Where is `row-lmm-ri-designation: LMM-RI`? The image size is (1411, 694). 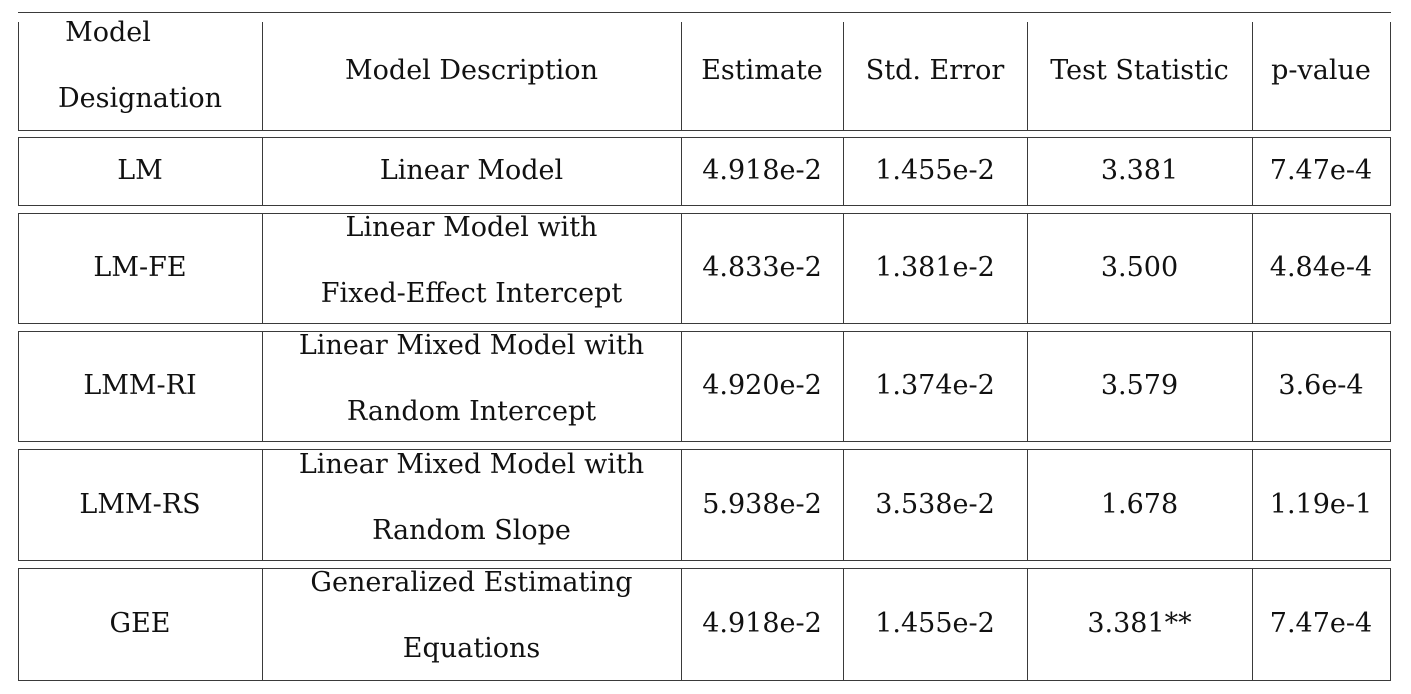
row-lmm-ri-designation: LMM-RI is located at coordinates (140, 386).